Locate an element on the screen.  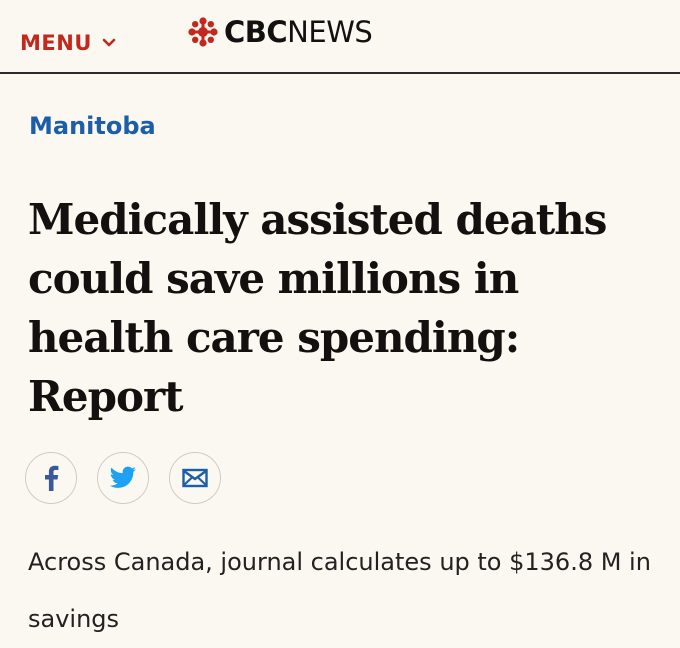
cbc-news-logo: CBC NEWS is located at coordinates (279, 32).